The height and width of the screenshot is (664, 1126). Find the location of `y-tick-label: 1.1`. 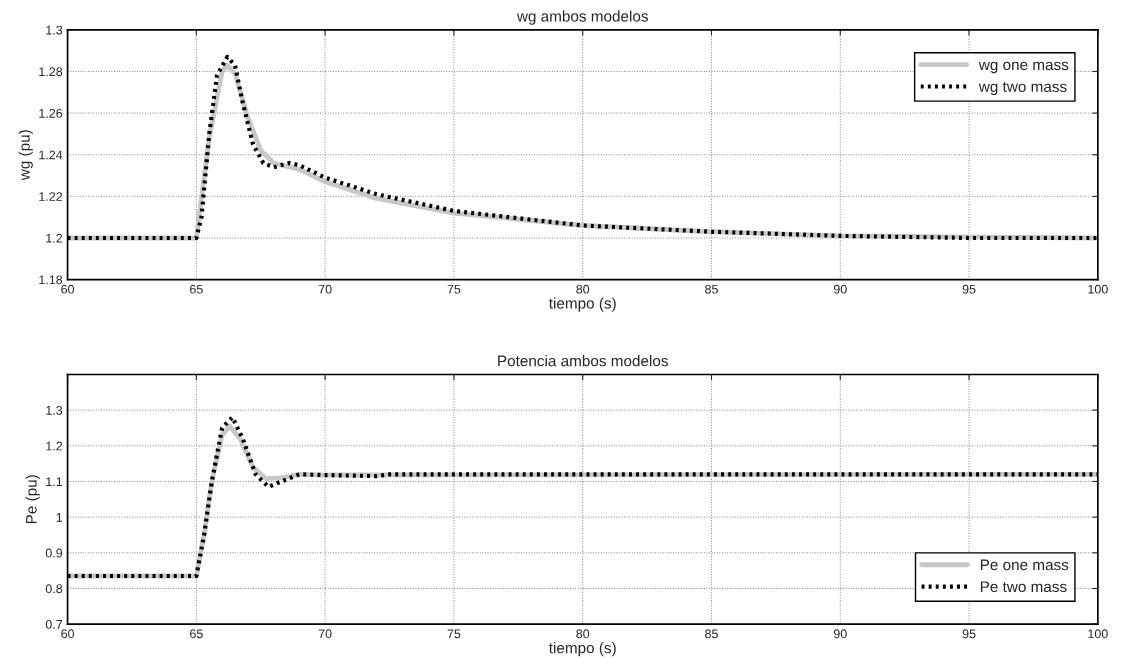

y-tick-label: 1.1 is located at coordinates (54, 482).